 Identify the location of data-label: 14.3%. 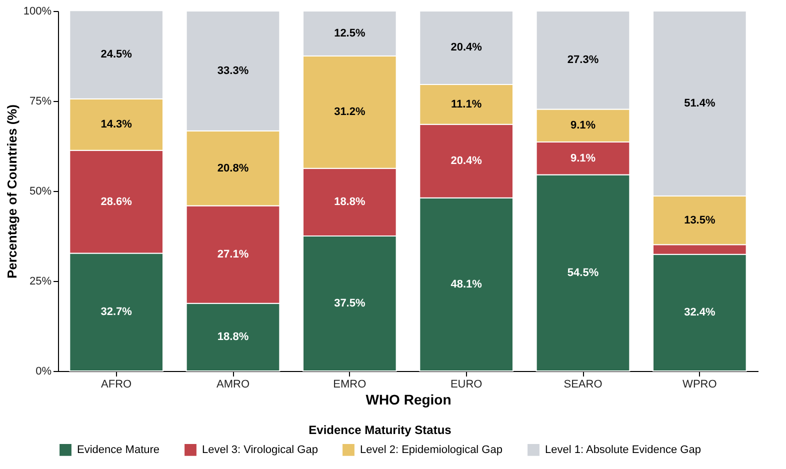
(116, 124).